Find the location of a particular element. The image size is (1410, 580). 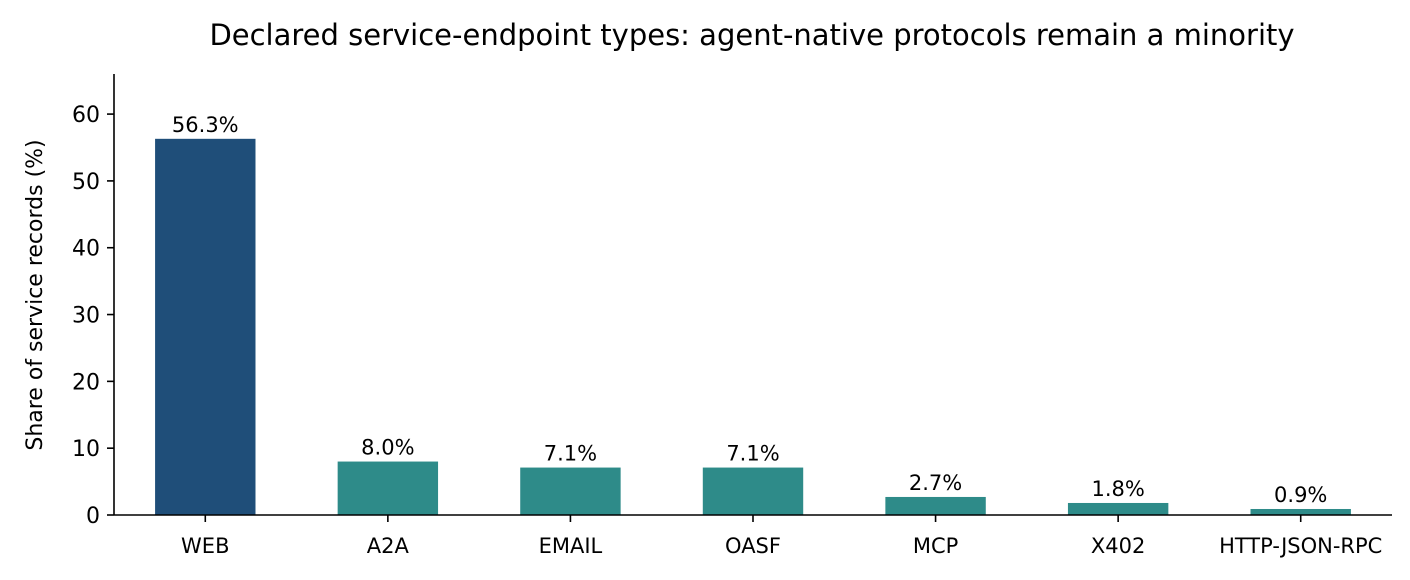

bar-web is located at coordinates (205, 326).